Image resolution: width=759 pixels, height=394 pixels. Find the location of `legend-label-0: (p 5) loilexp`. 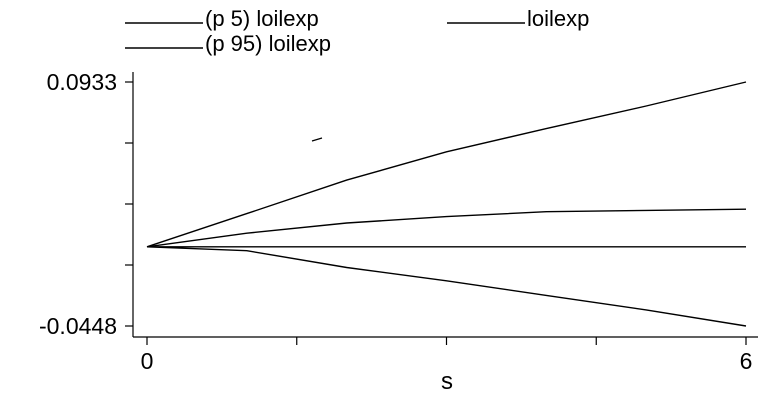

legend-label-0: (p 5) loilexp is located at coordinates (262, 18).